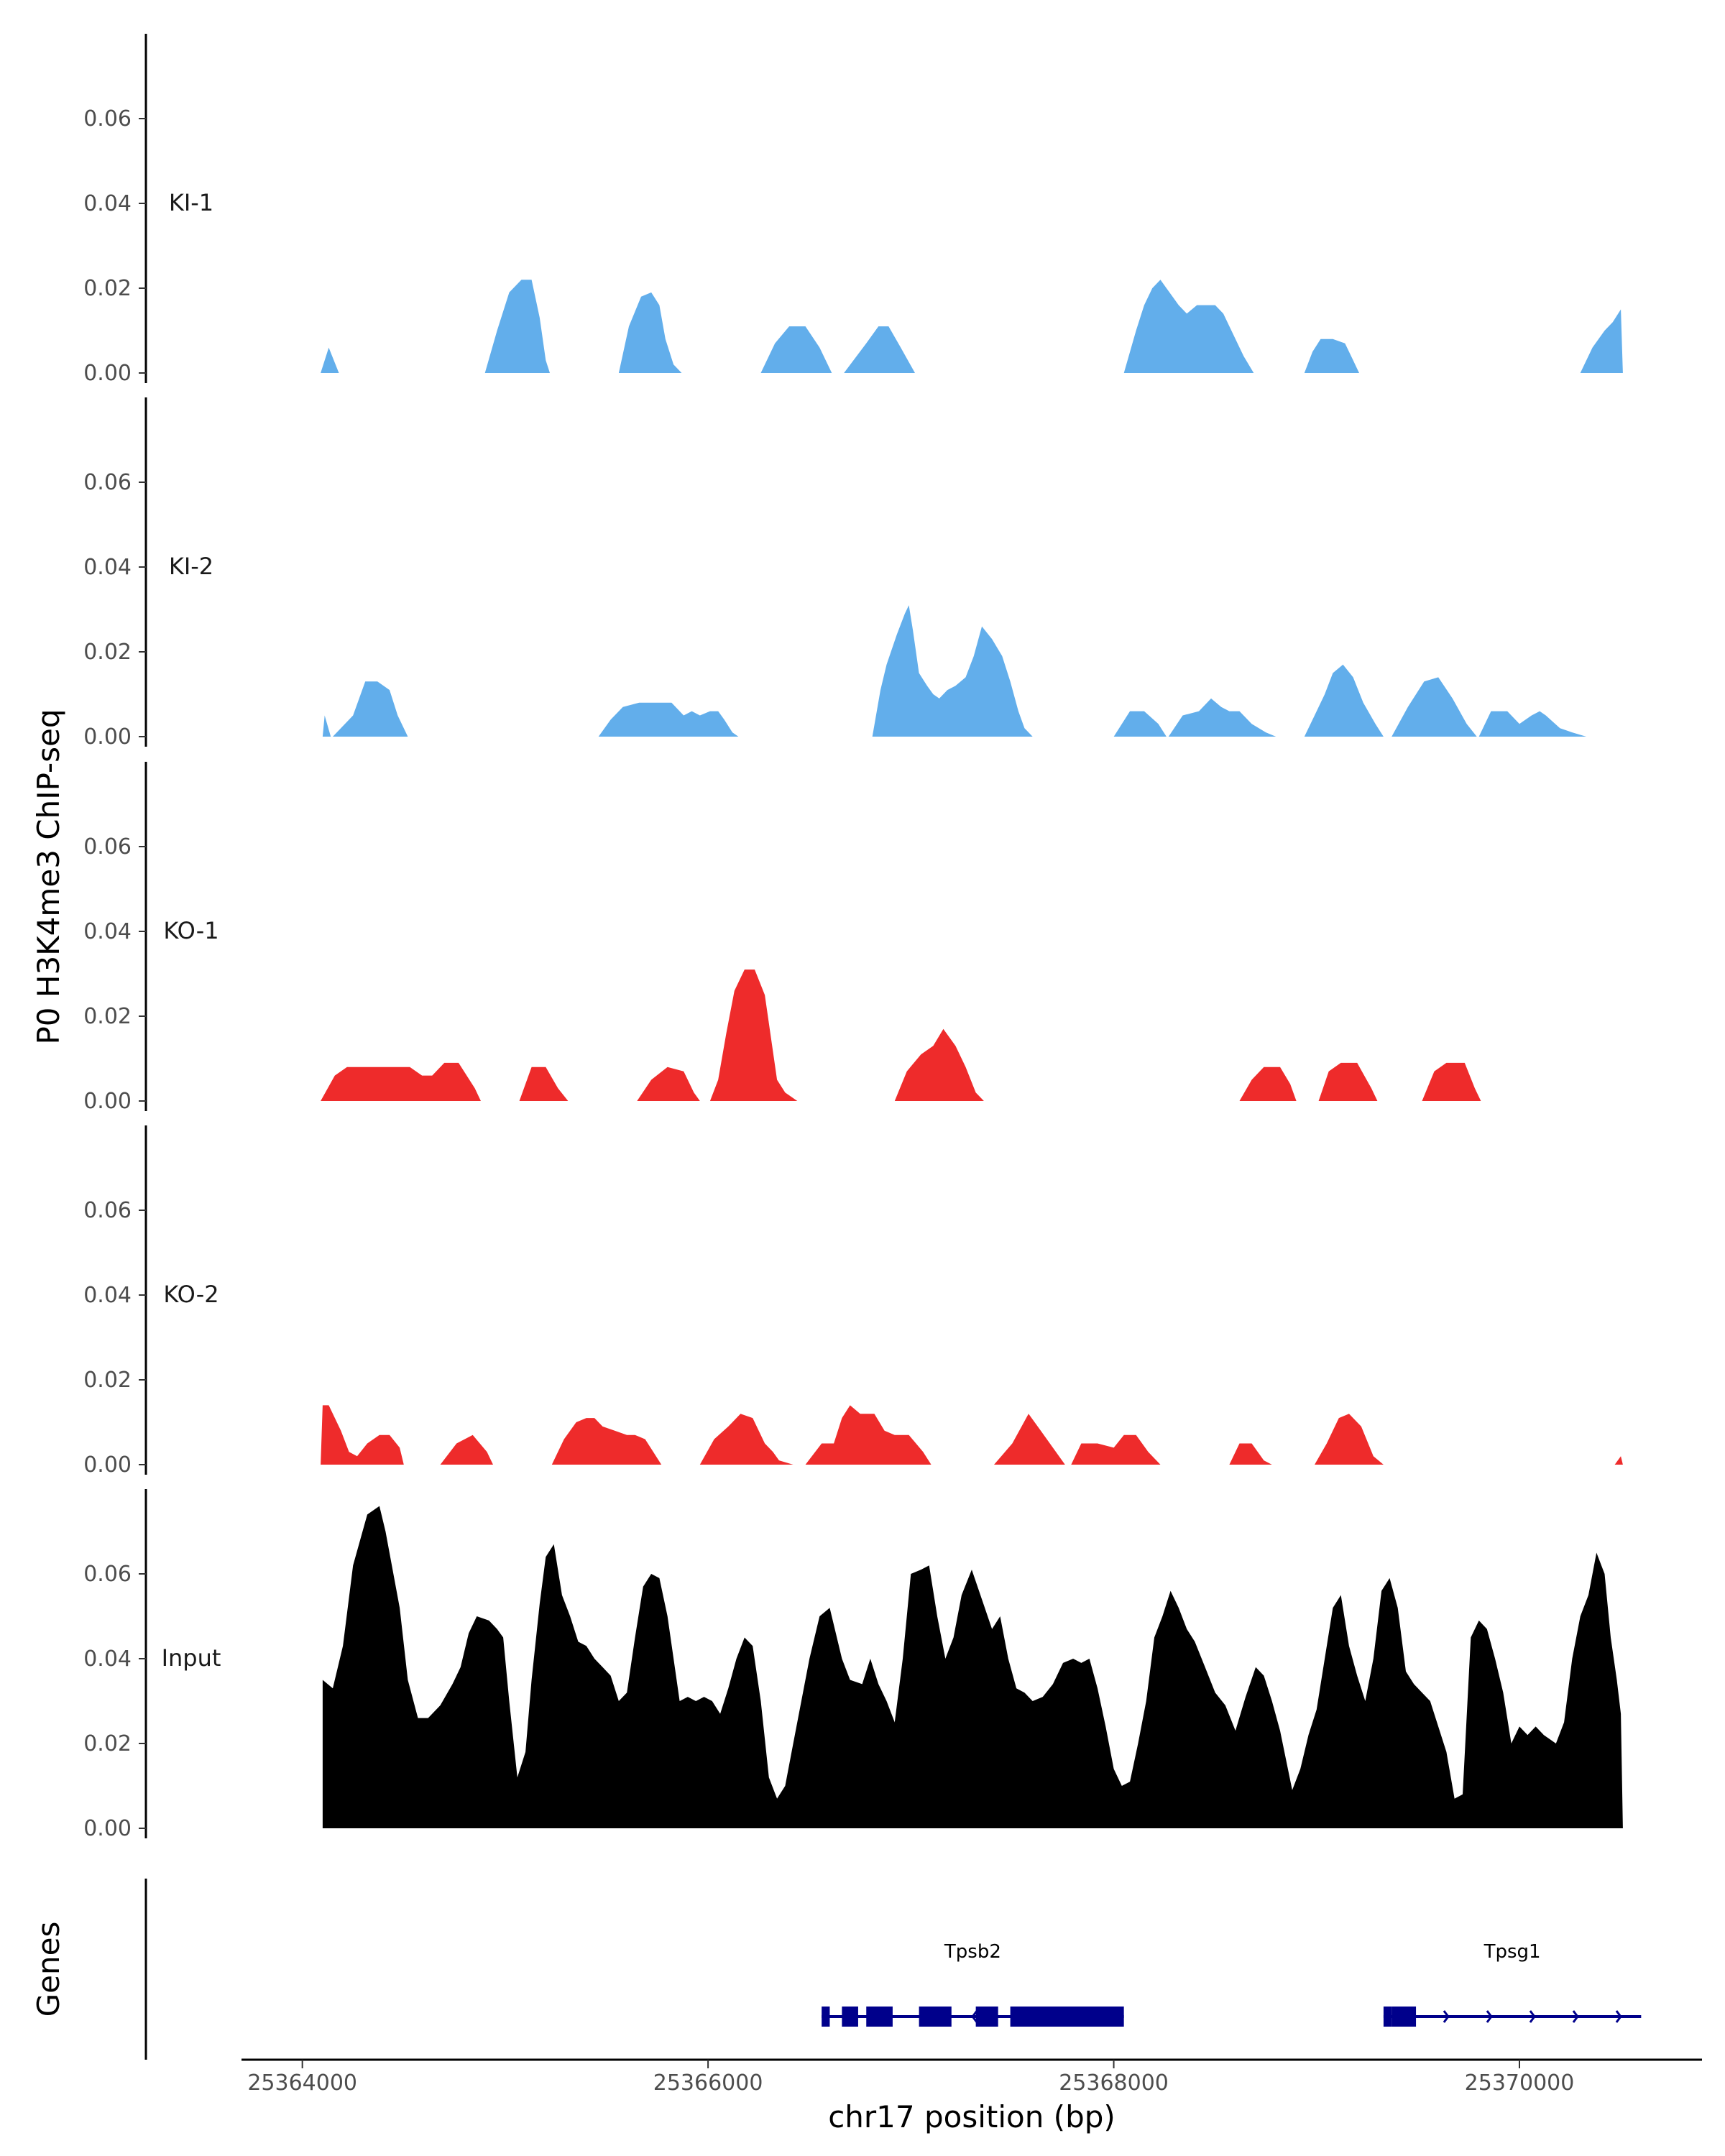  What do you see at coordinates (782, 938) in the screenshot?
I see `track-ko-1: 0.00 0.02 0.04 0.06 KO-1` at bounding box center [782, 938].